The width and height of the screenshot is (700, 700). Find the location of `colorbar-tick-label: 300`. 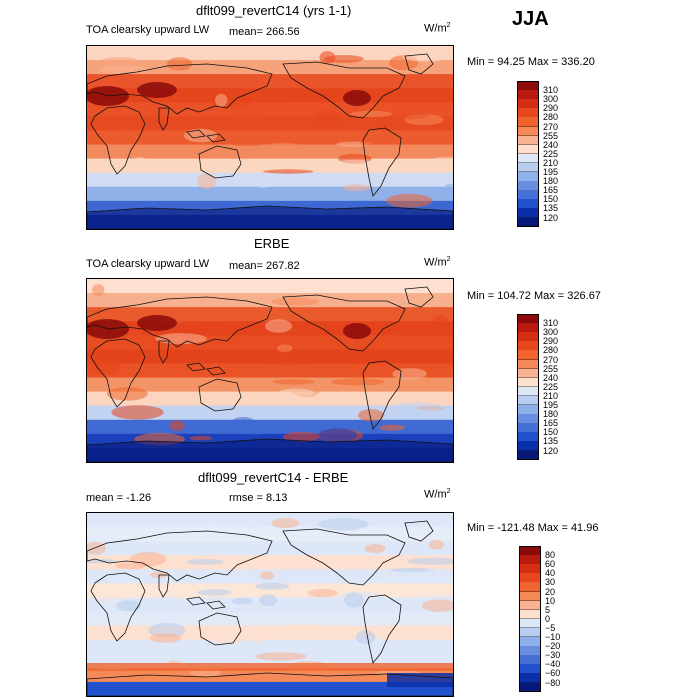

colorbar-tick-label: 300 is located at coordinates (551, 332).